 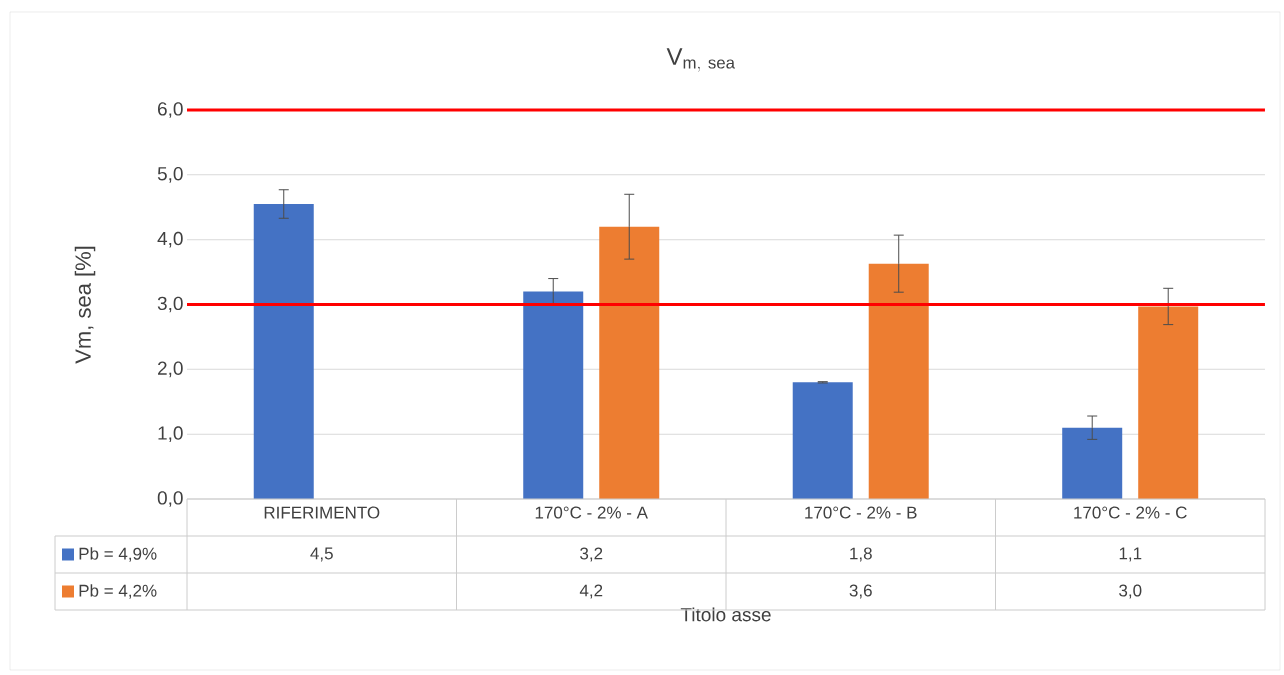 What do you see at coordinates (322, 512) in the screenshot?
I see `x-tick-label: RIFERIMENTO` at bounding box center [322, 512].